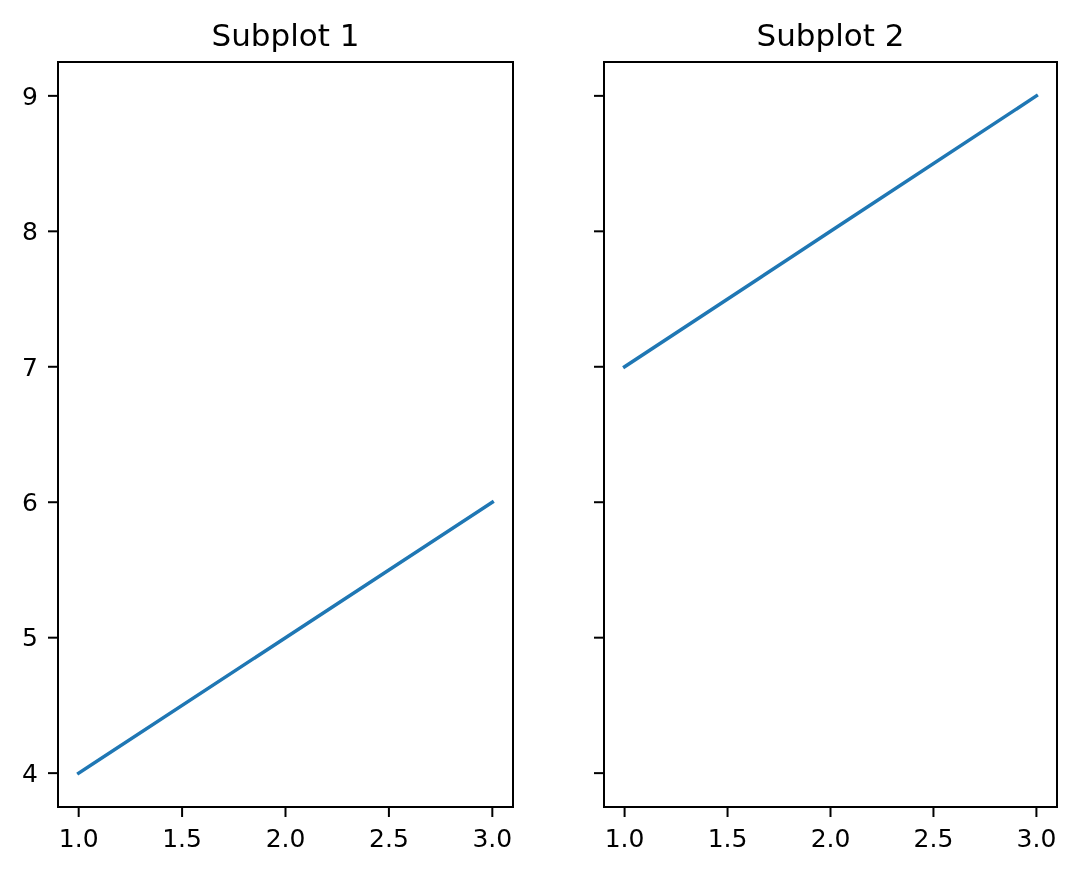 The image size is (1080, 876). What do you see at coordinates (30, 367) in the screenshot?
I see `y-tick-label: 7` at bounding box center [30, 367].